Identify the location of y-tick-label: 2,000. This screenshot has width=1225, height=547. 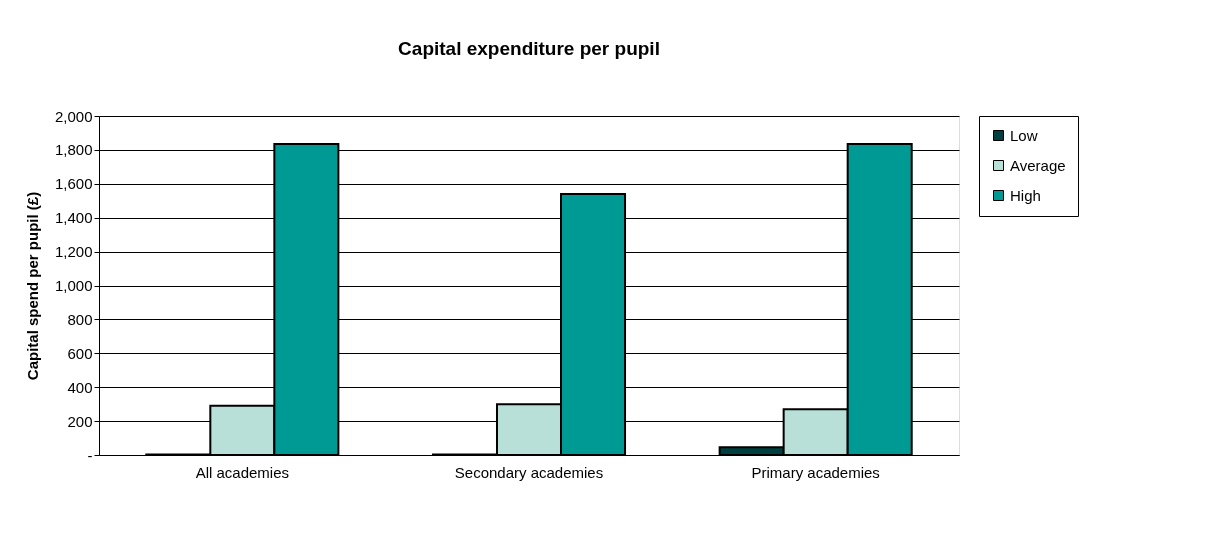
(73, 116).